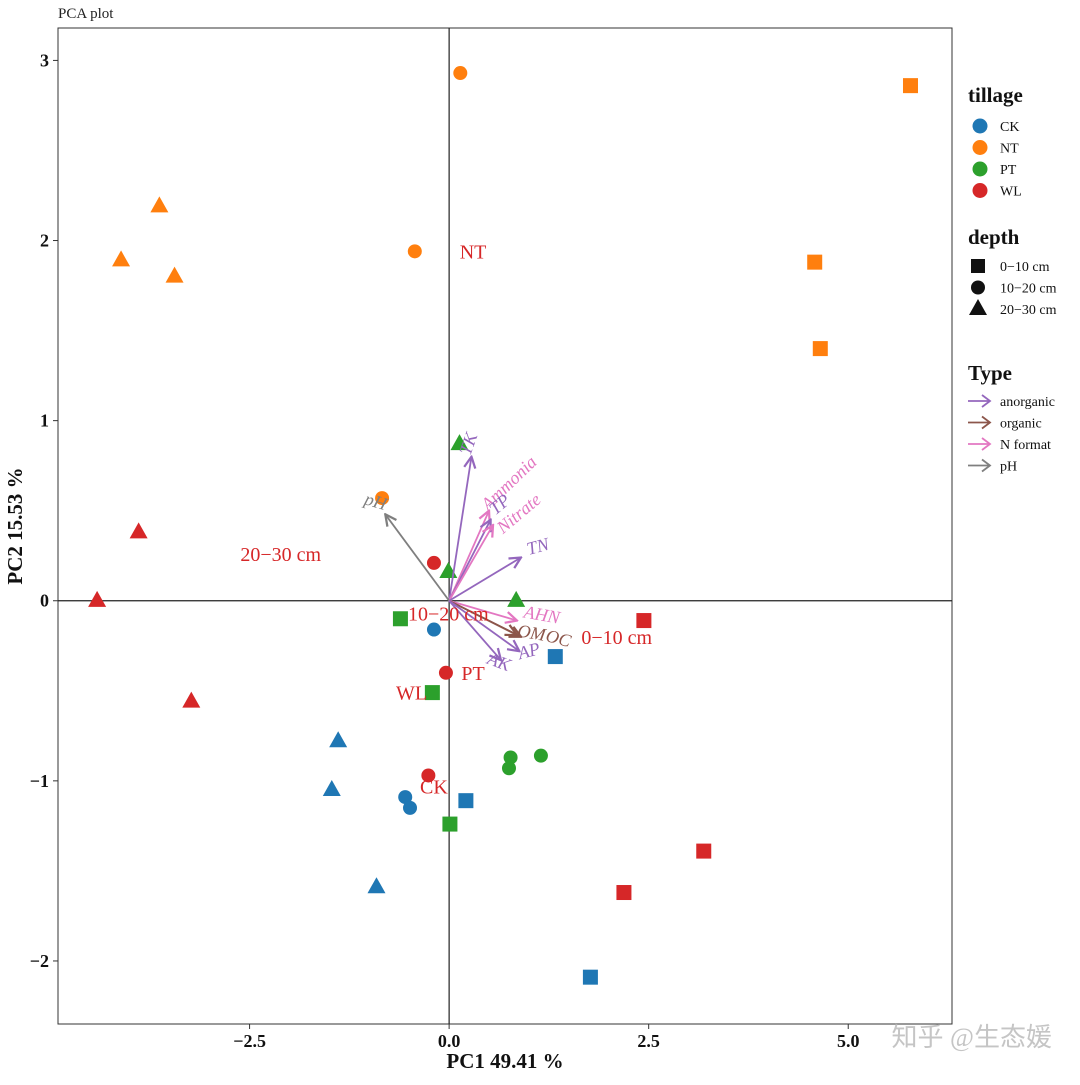 The width and height of the screenshot is (1080, 1085). I want to click on legend-title-depth: depth, so click(994, 237).